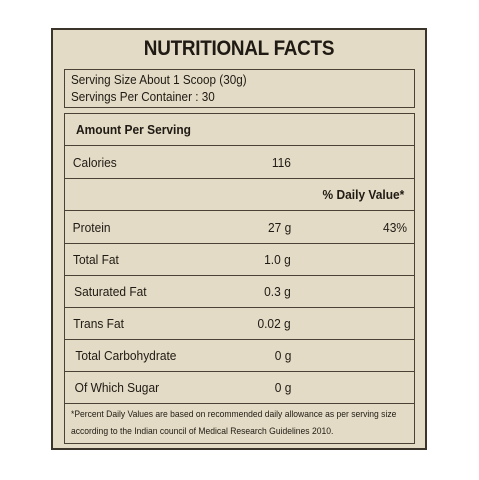 The image size is (479, 480). I want to click on nutrient-row-saturated-fat: Saturated Fat 0.3 g, so click(239, 291).